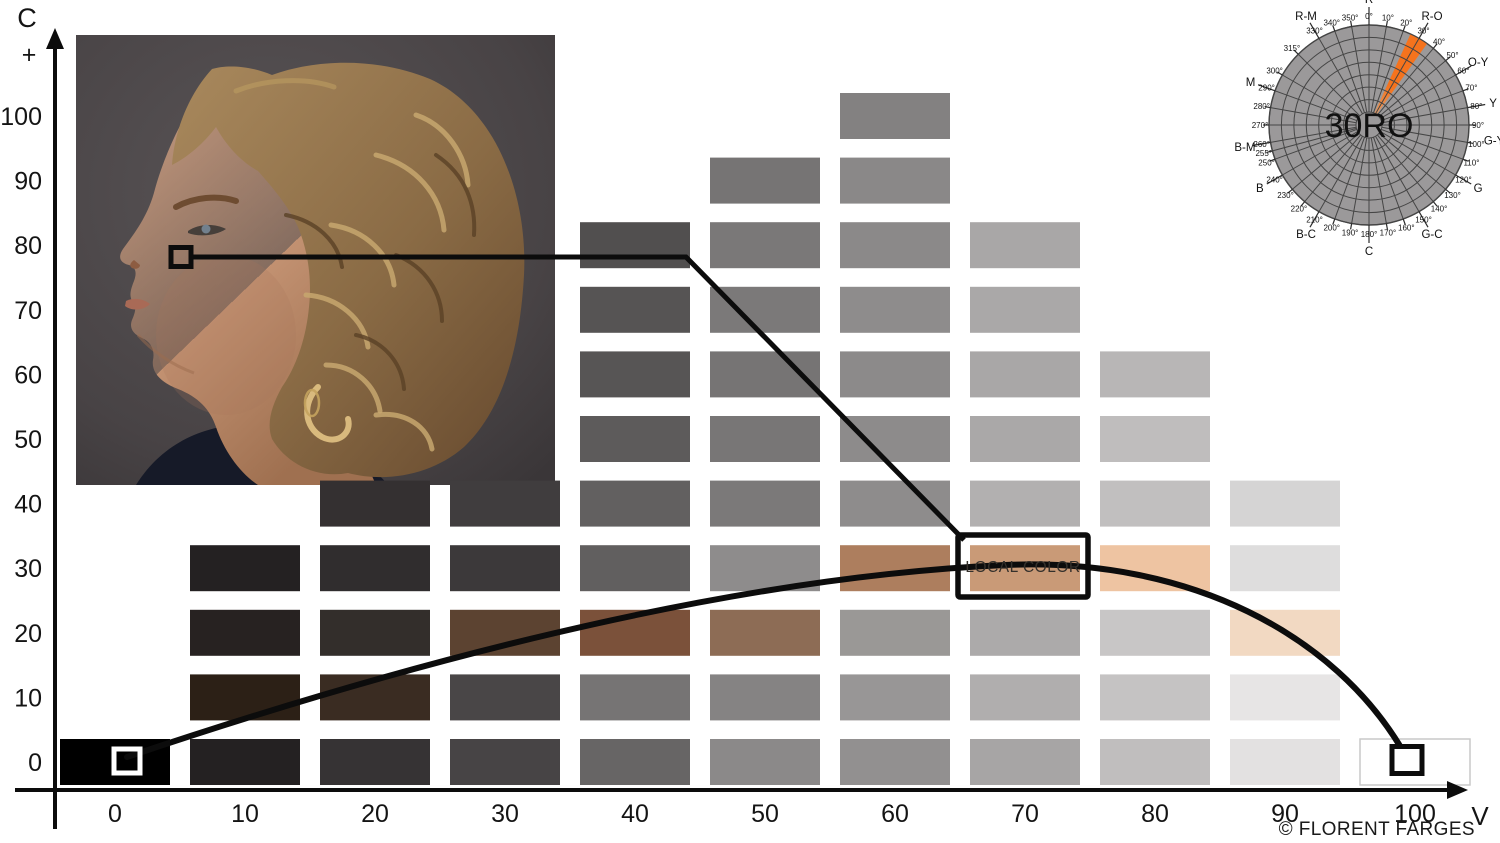 This screenshot has width=1500, height=843. Describe the element at coordinates (1025, 503) in the screenshot. I see `swatch-v70-c40` at that location.